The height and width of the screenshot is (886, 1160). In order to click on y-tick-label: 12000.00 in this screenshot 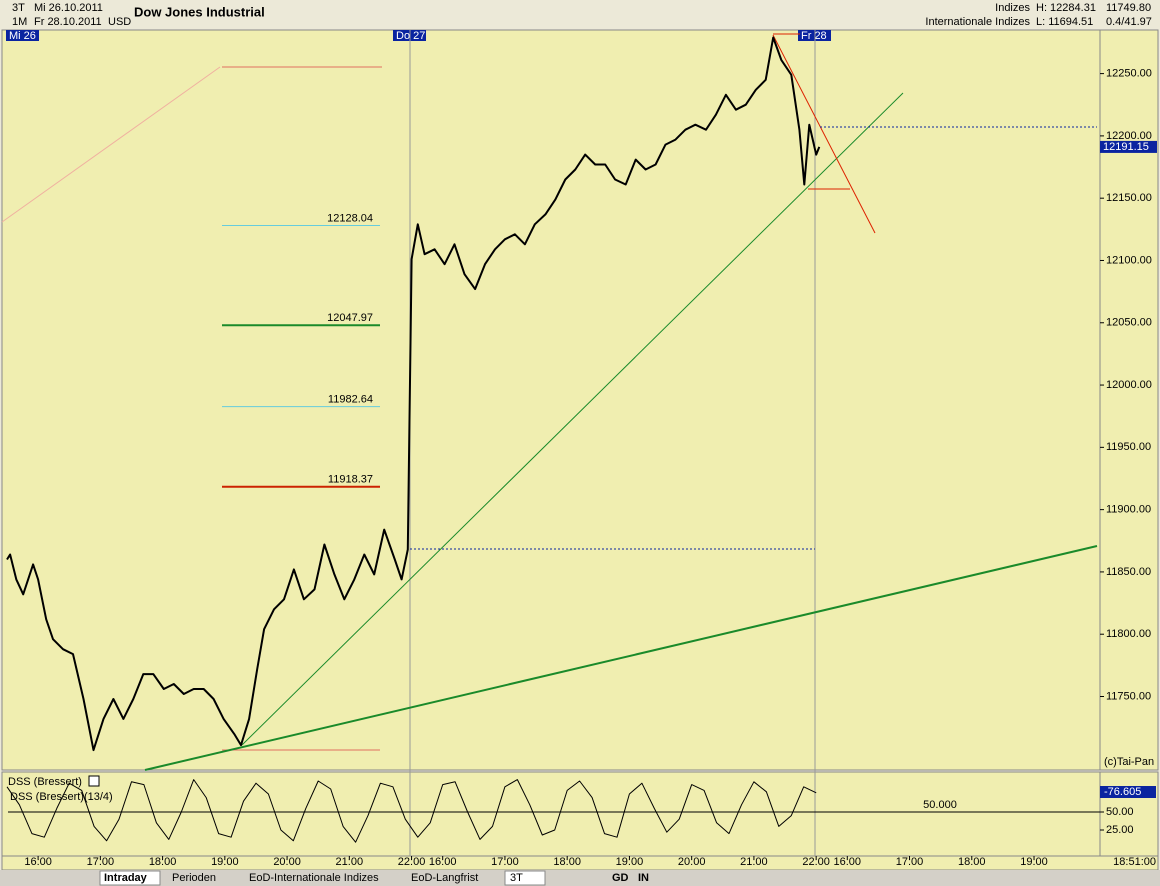, I will do `click(1129, 385)`.